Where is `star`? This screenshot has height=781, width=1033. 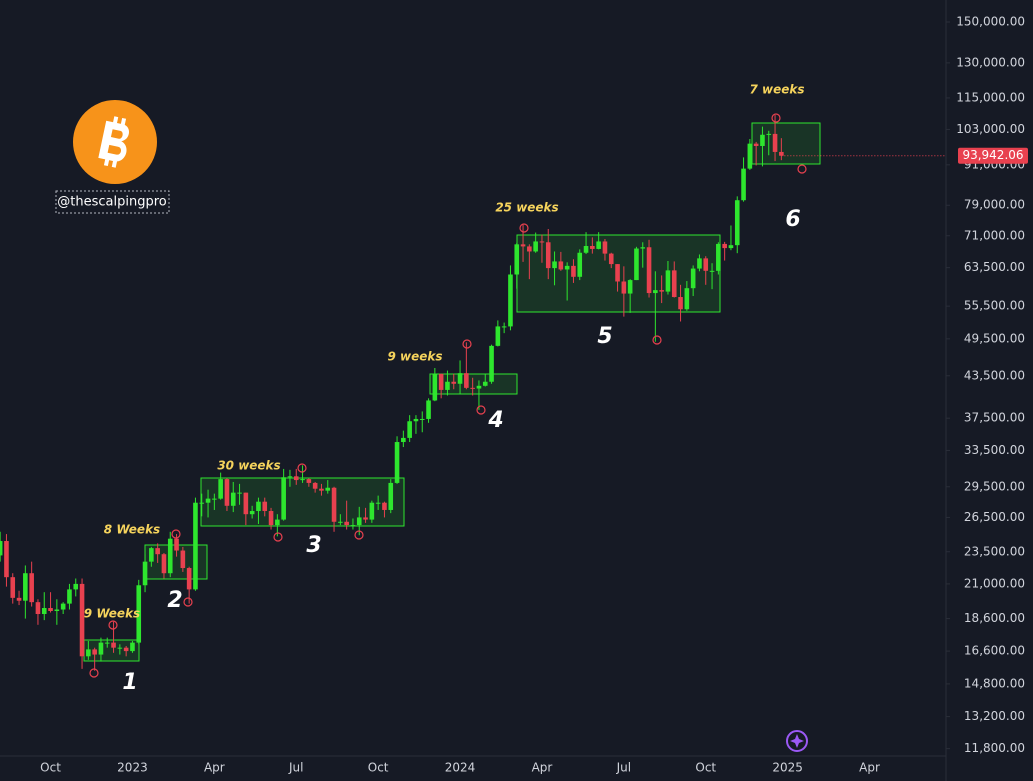
star is located at coordinates (797, 741).